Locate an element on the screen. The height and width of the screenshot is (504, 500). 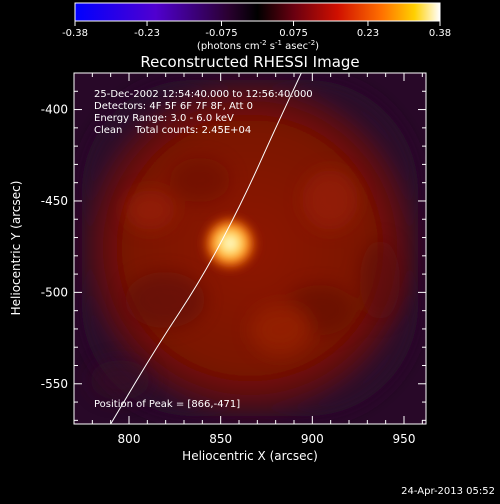
colorbar-tick-label: -0.23 is located at coordinates (147, 33).